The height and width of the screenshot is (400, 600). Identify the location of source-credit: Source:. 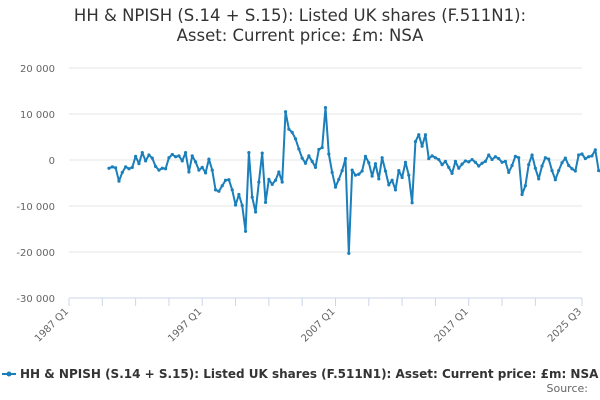
(568, 388).